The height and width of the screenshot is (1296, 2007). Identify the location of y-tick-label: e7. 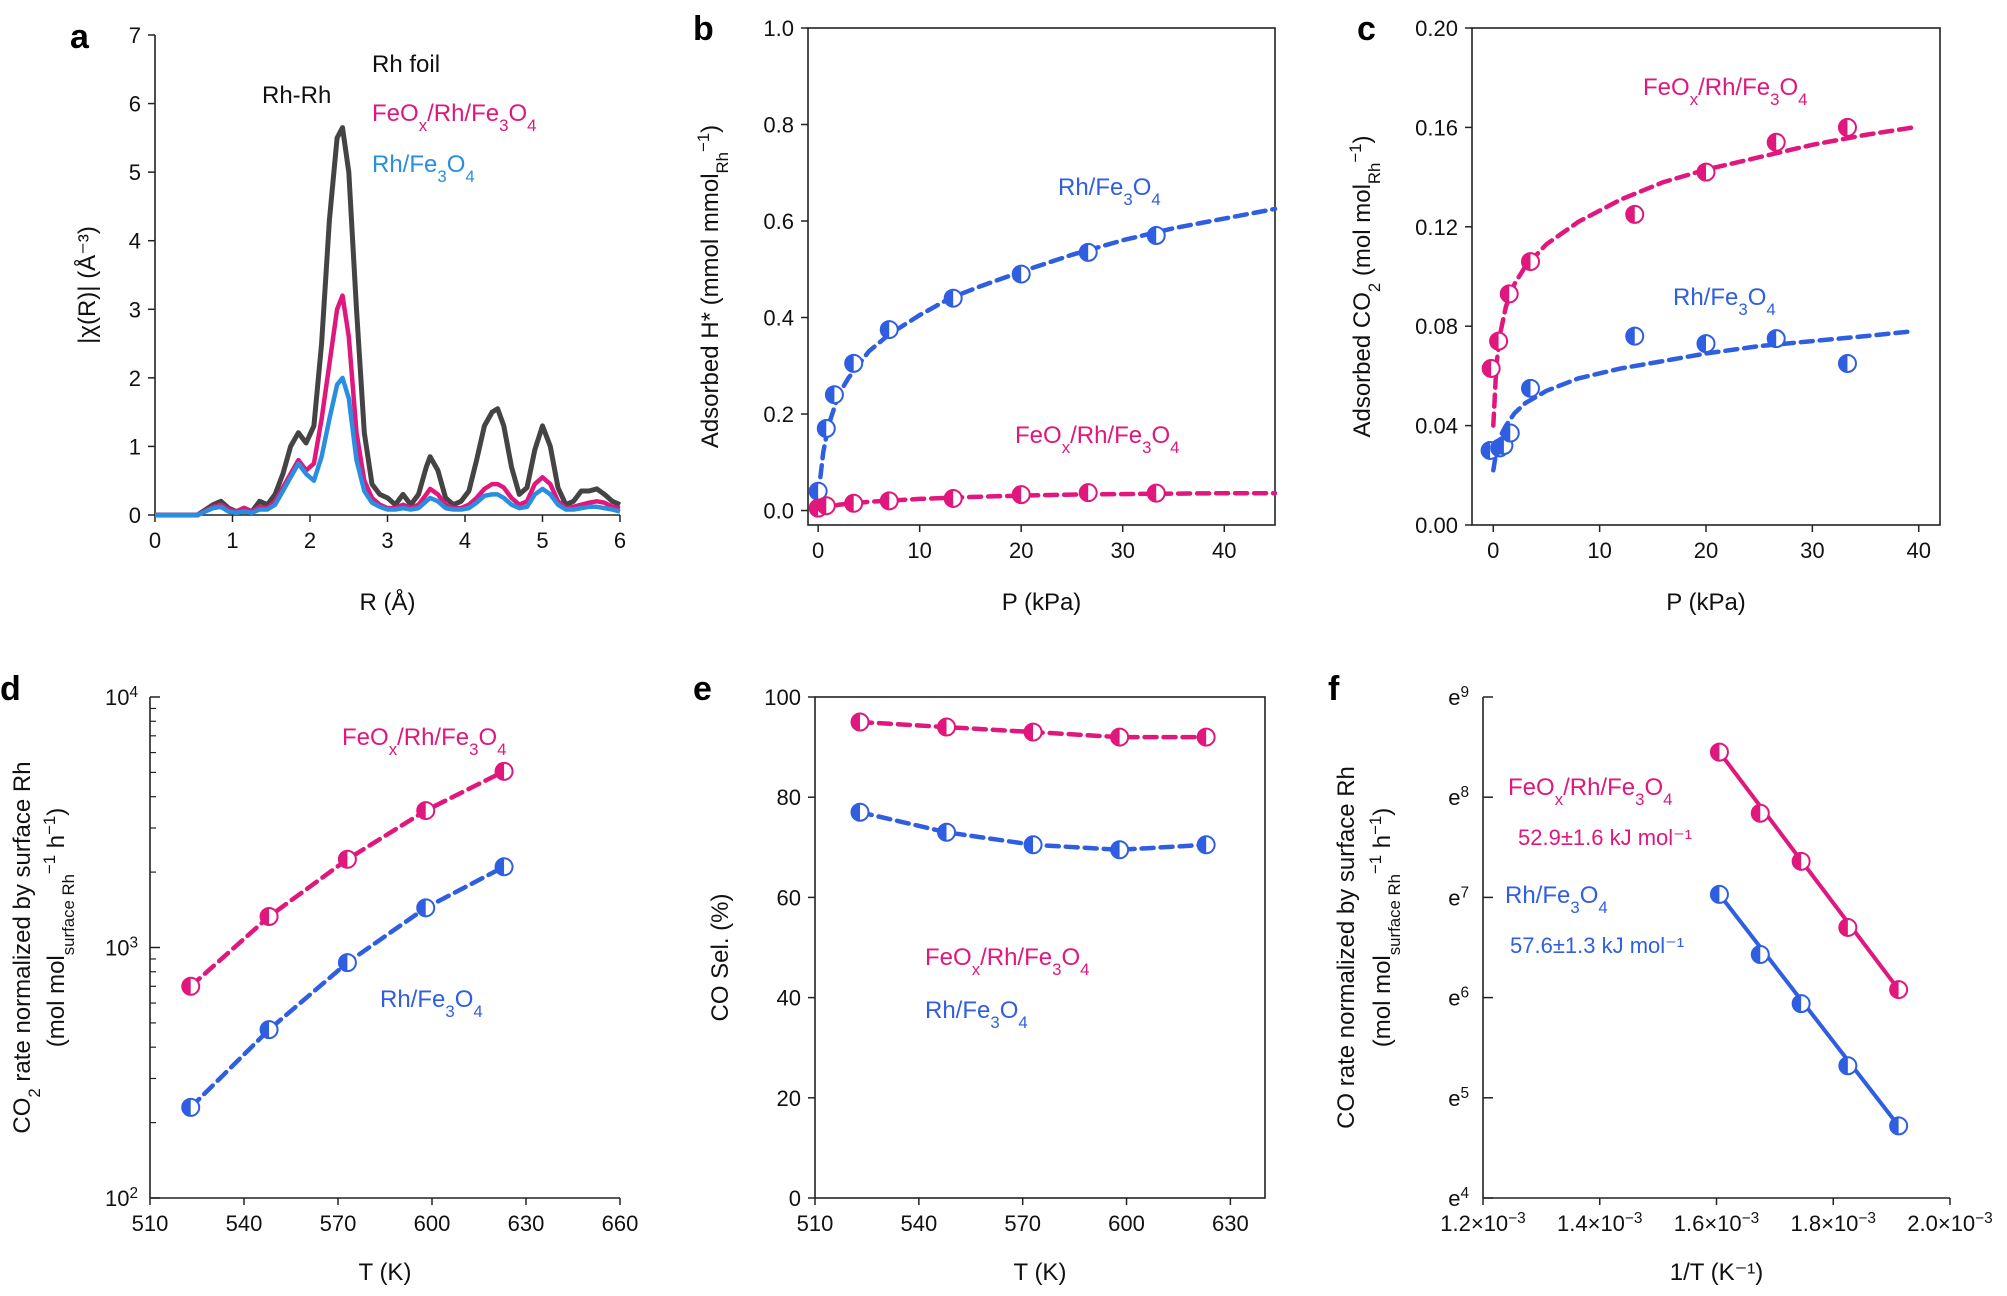
(1458, 897).